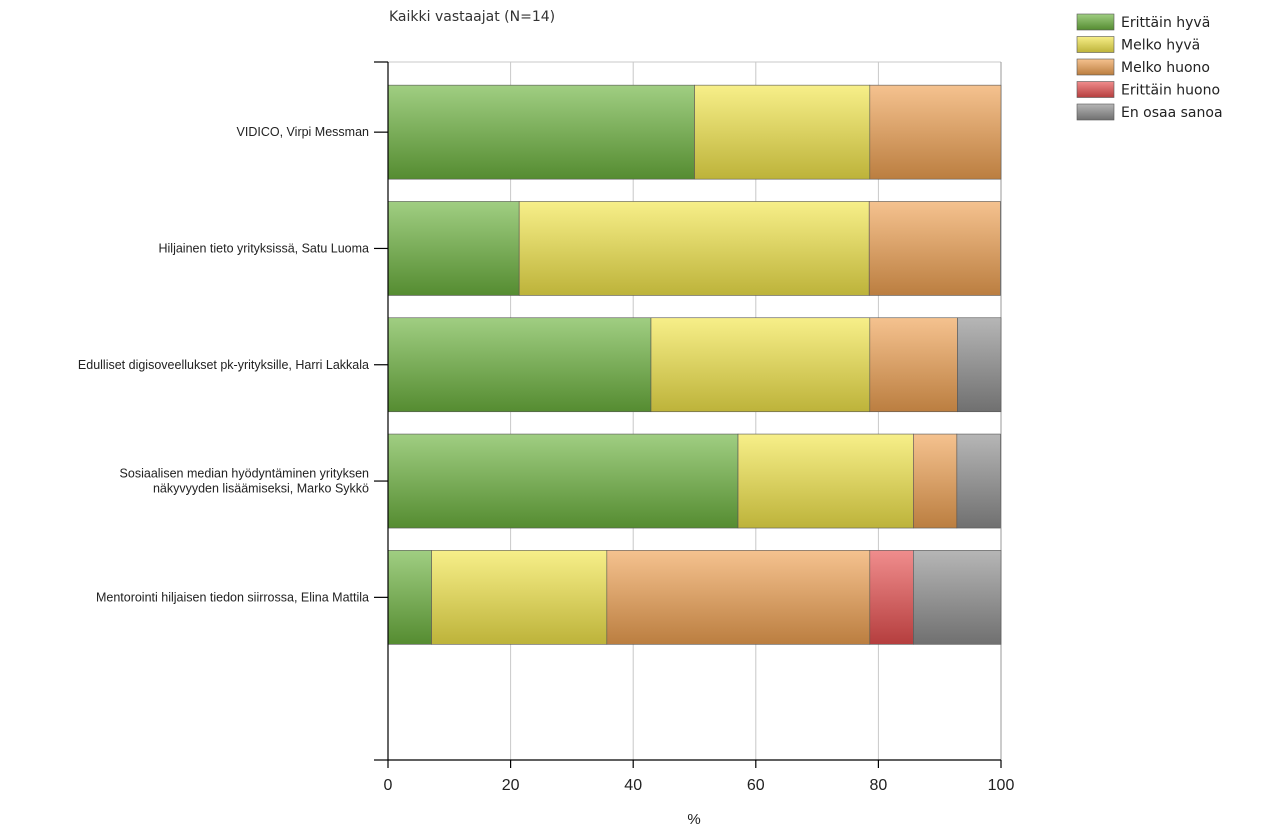 The image size is (1262, 828). I want to click on bar-mentorointi-hiljaisen-ti-melko-huono, so click(738, 597).